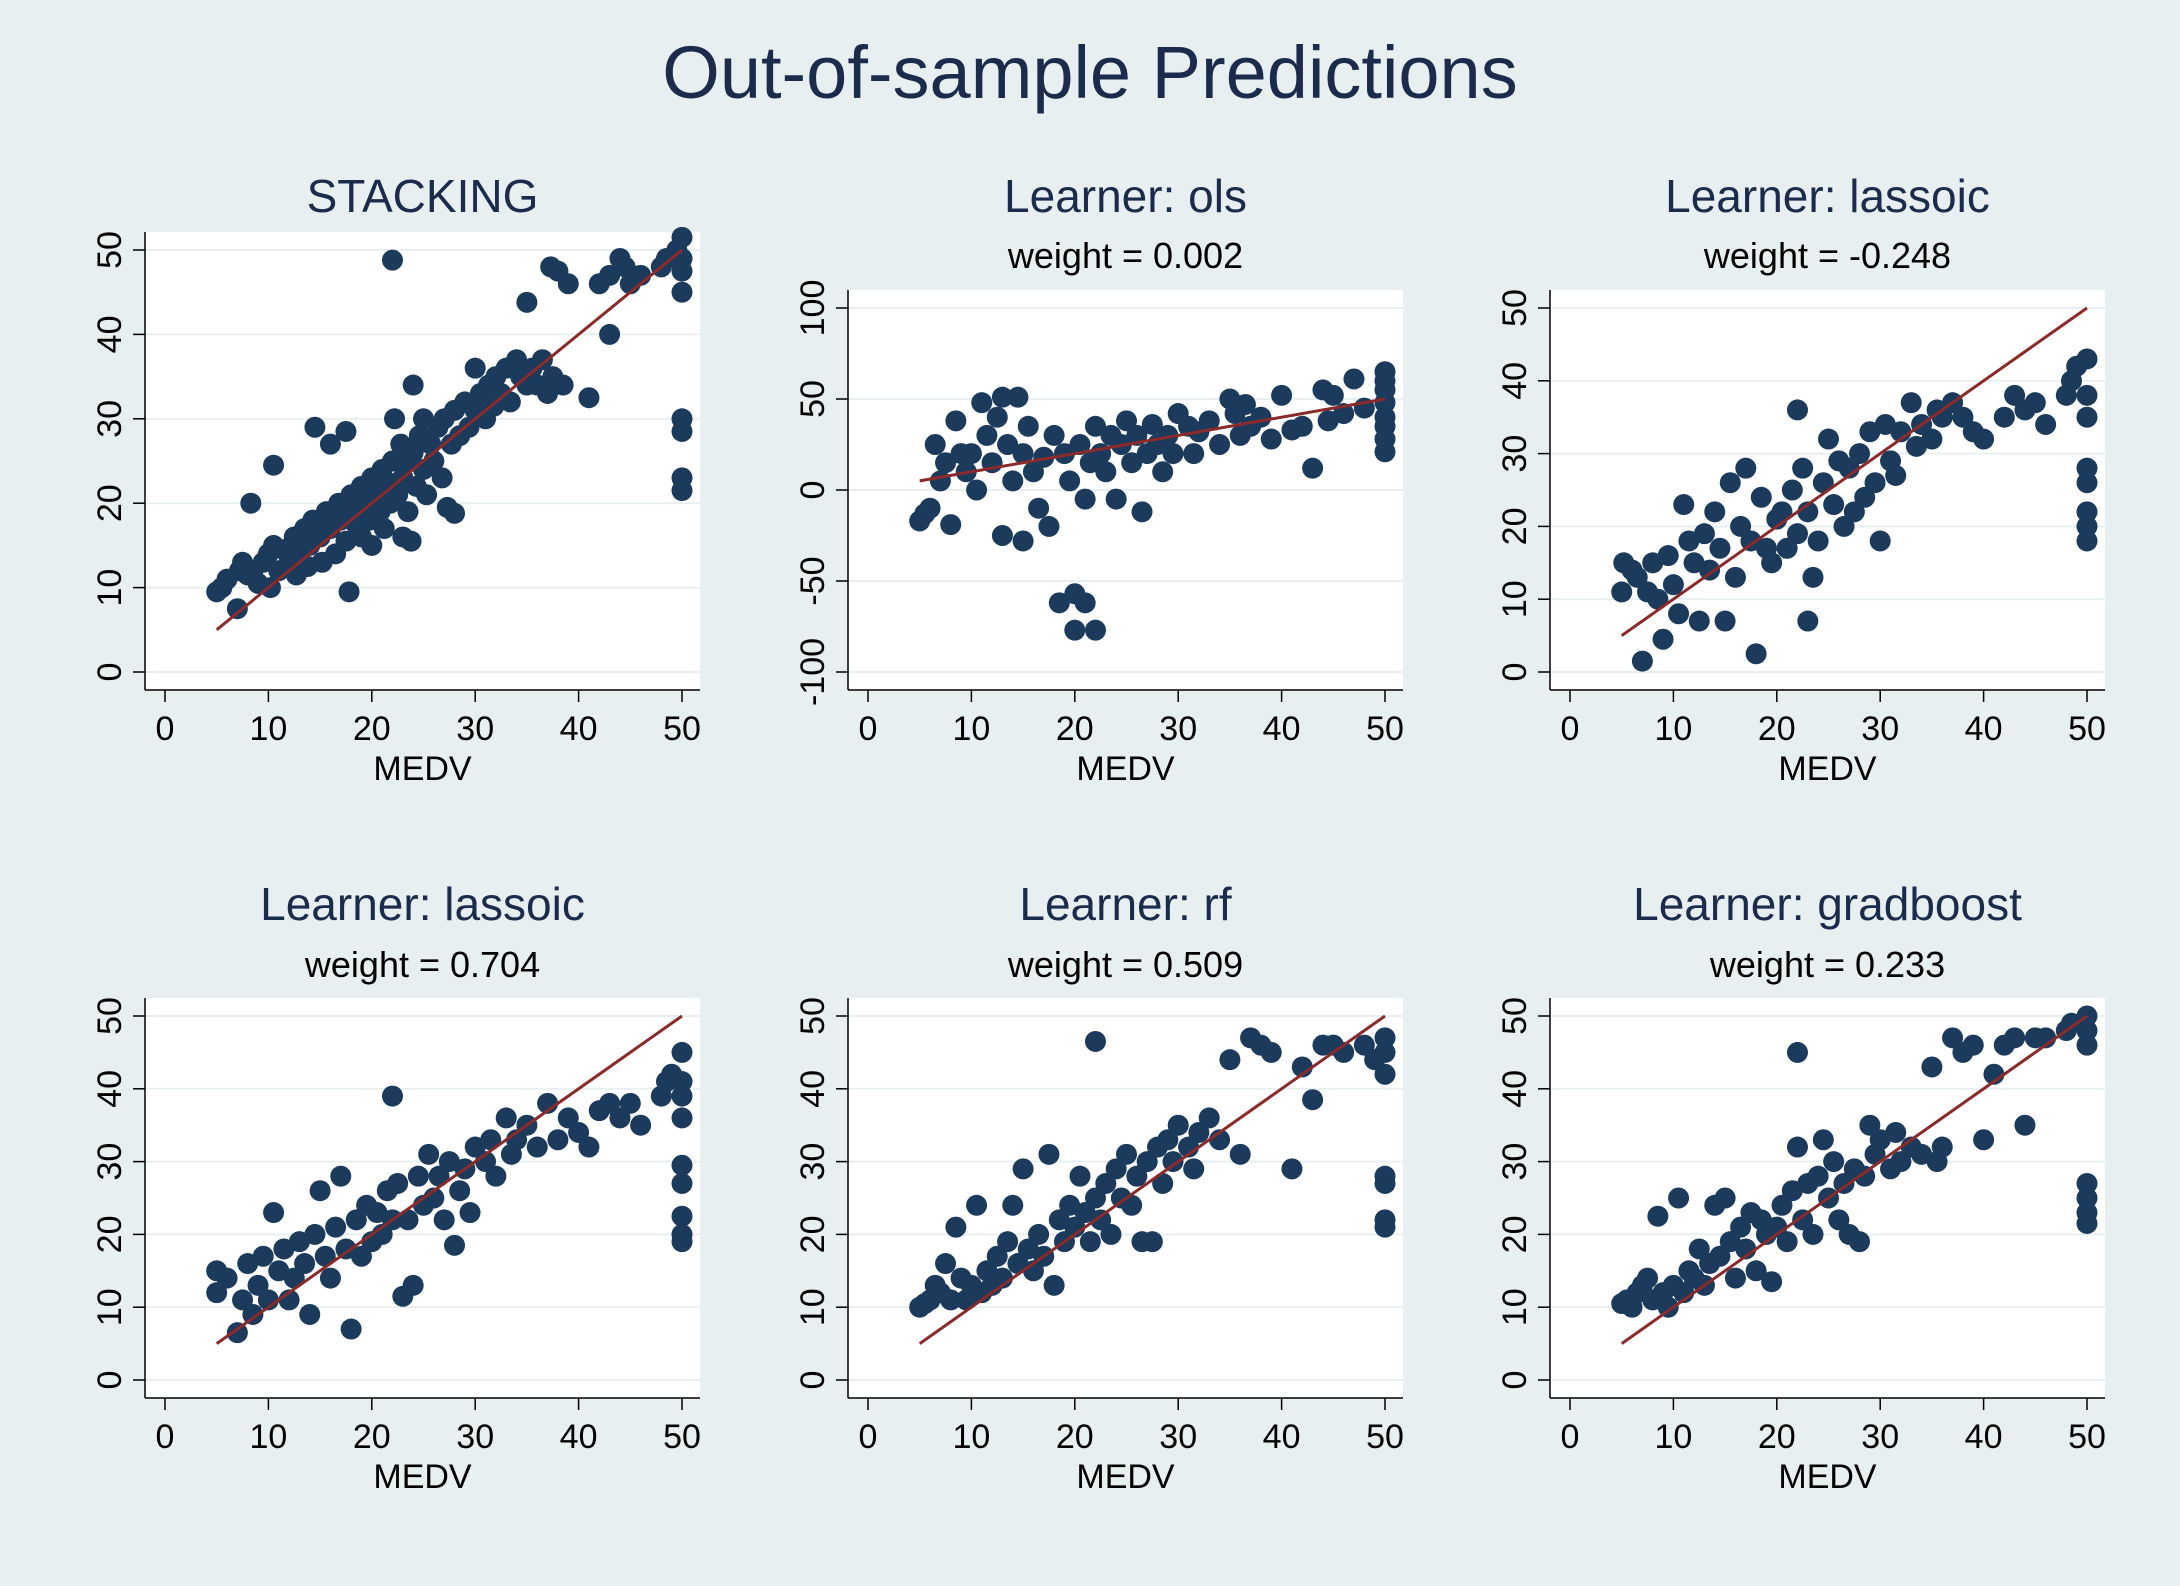 This screenshot has width=2180, height=1586. What do you see at coordinates (868, 1437) in the screenshot?
I see `x-tick-label: 0` at bounding box center [868, 1437].